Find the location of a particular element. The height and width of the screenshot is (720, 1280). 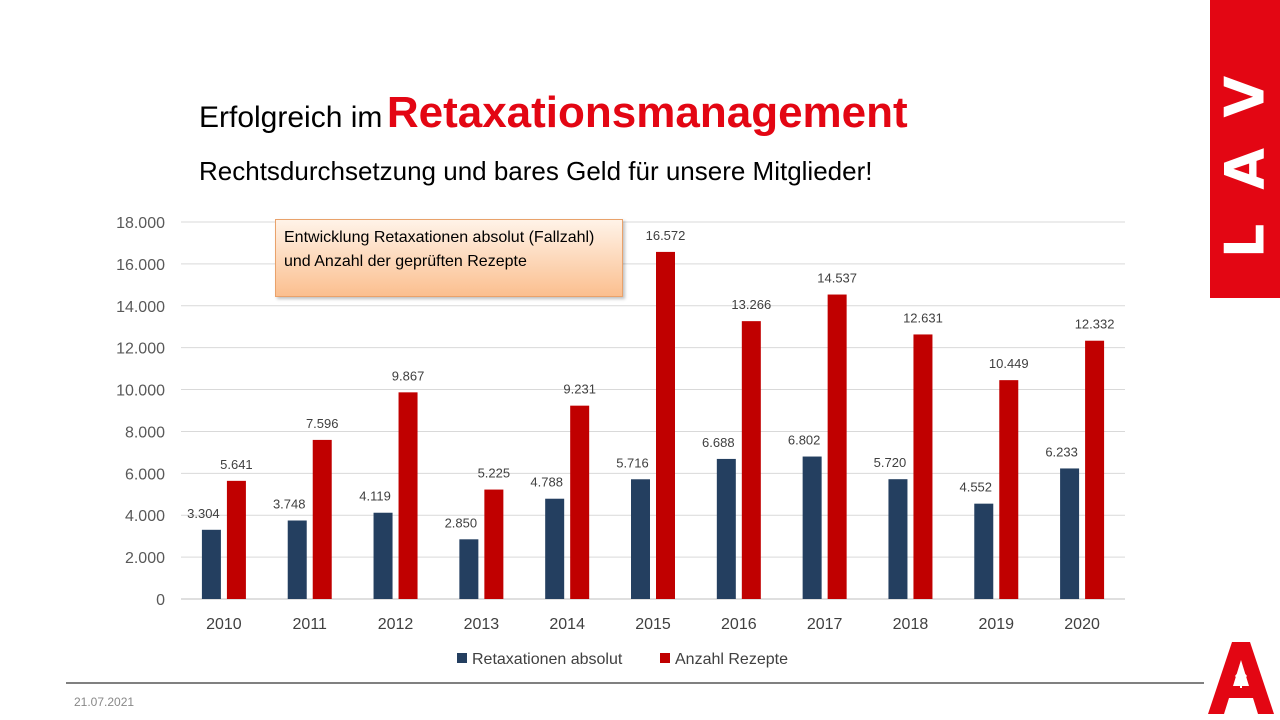

y-tick-label: 4.000 is located at coordinates (145, 516).